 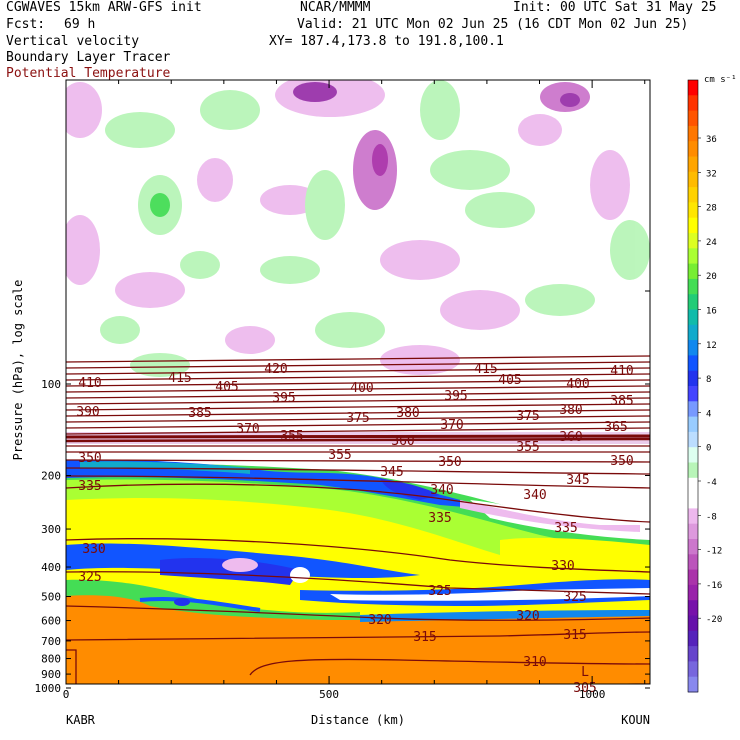 I want to click on theta-label: 420, so click(x=275, y=369).